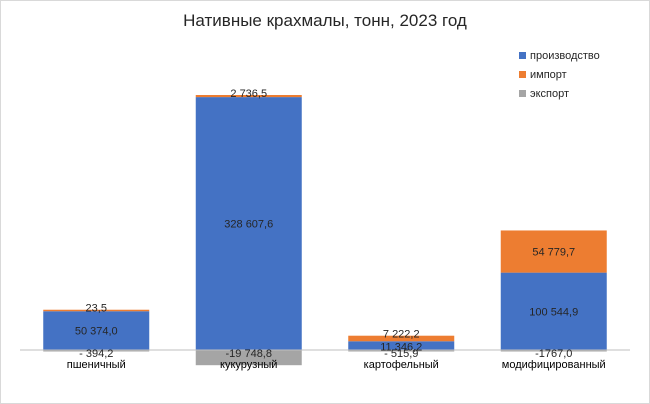  I want to click on data-label-import-3: 7 222,2, so click(401, 335).